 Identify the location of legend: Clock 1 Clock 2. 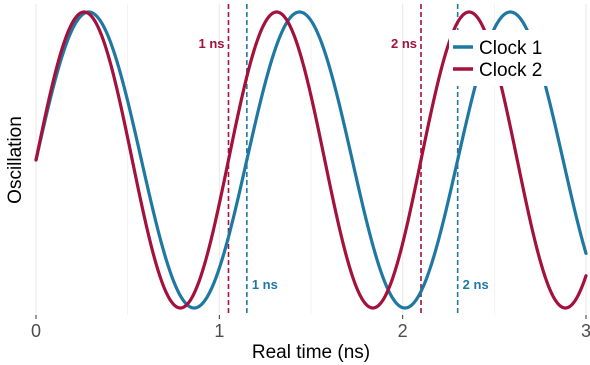
(504, 58).